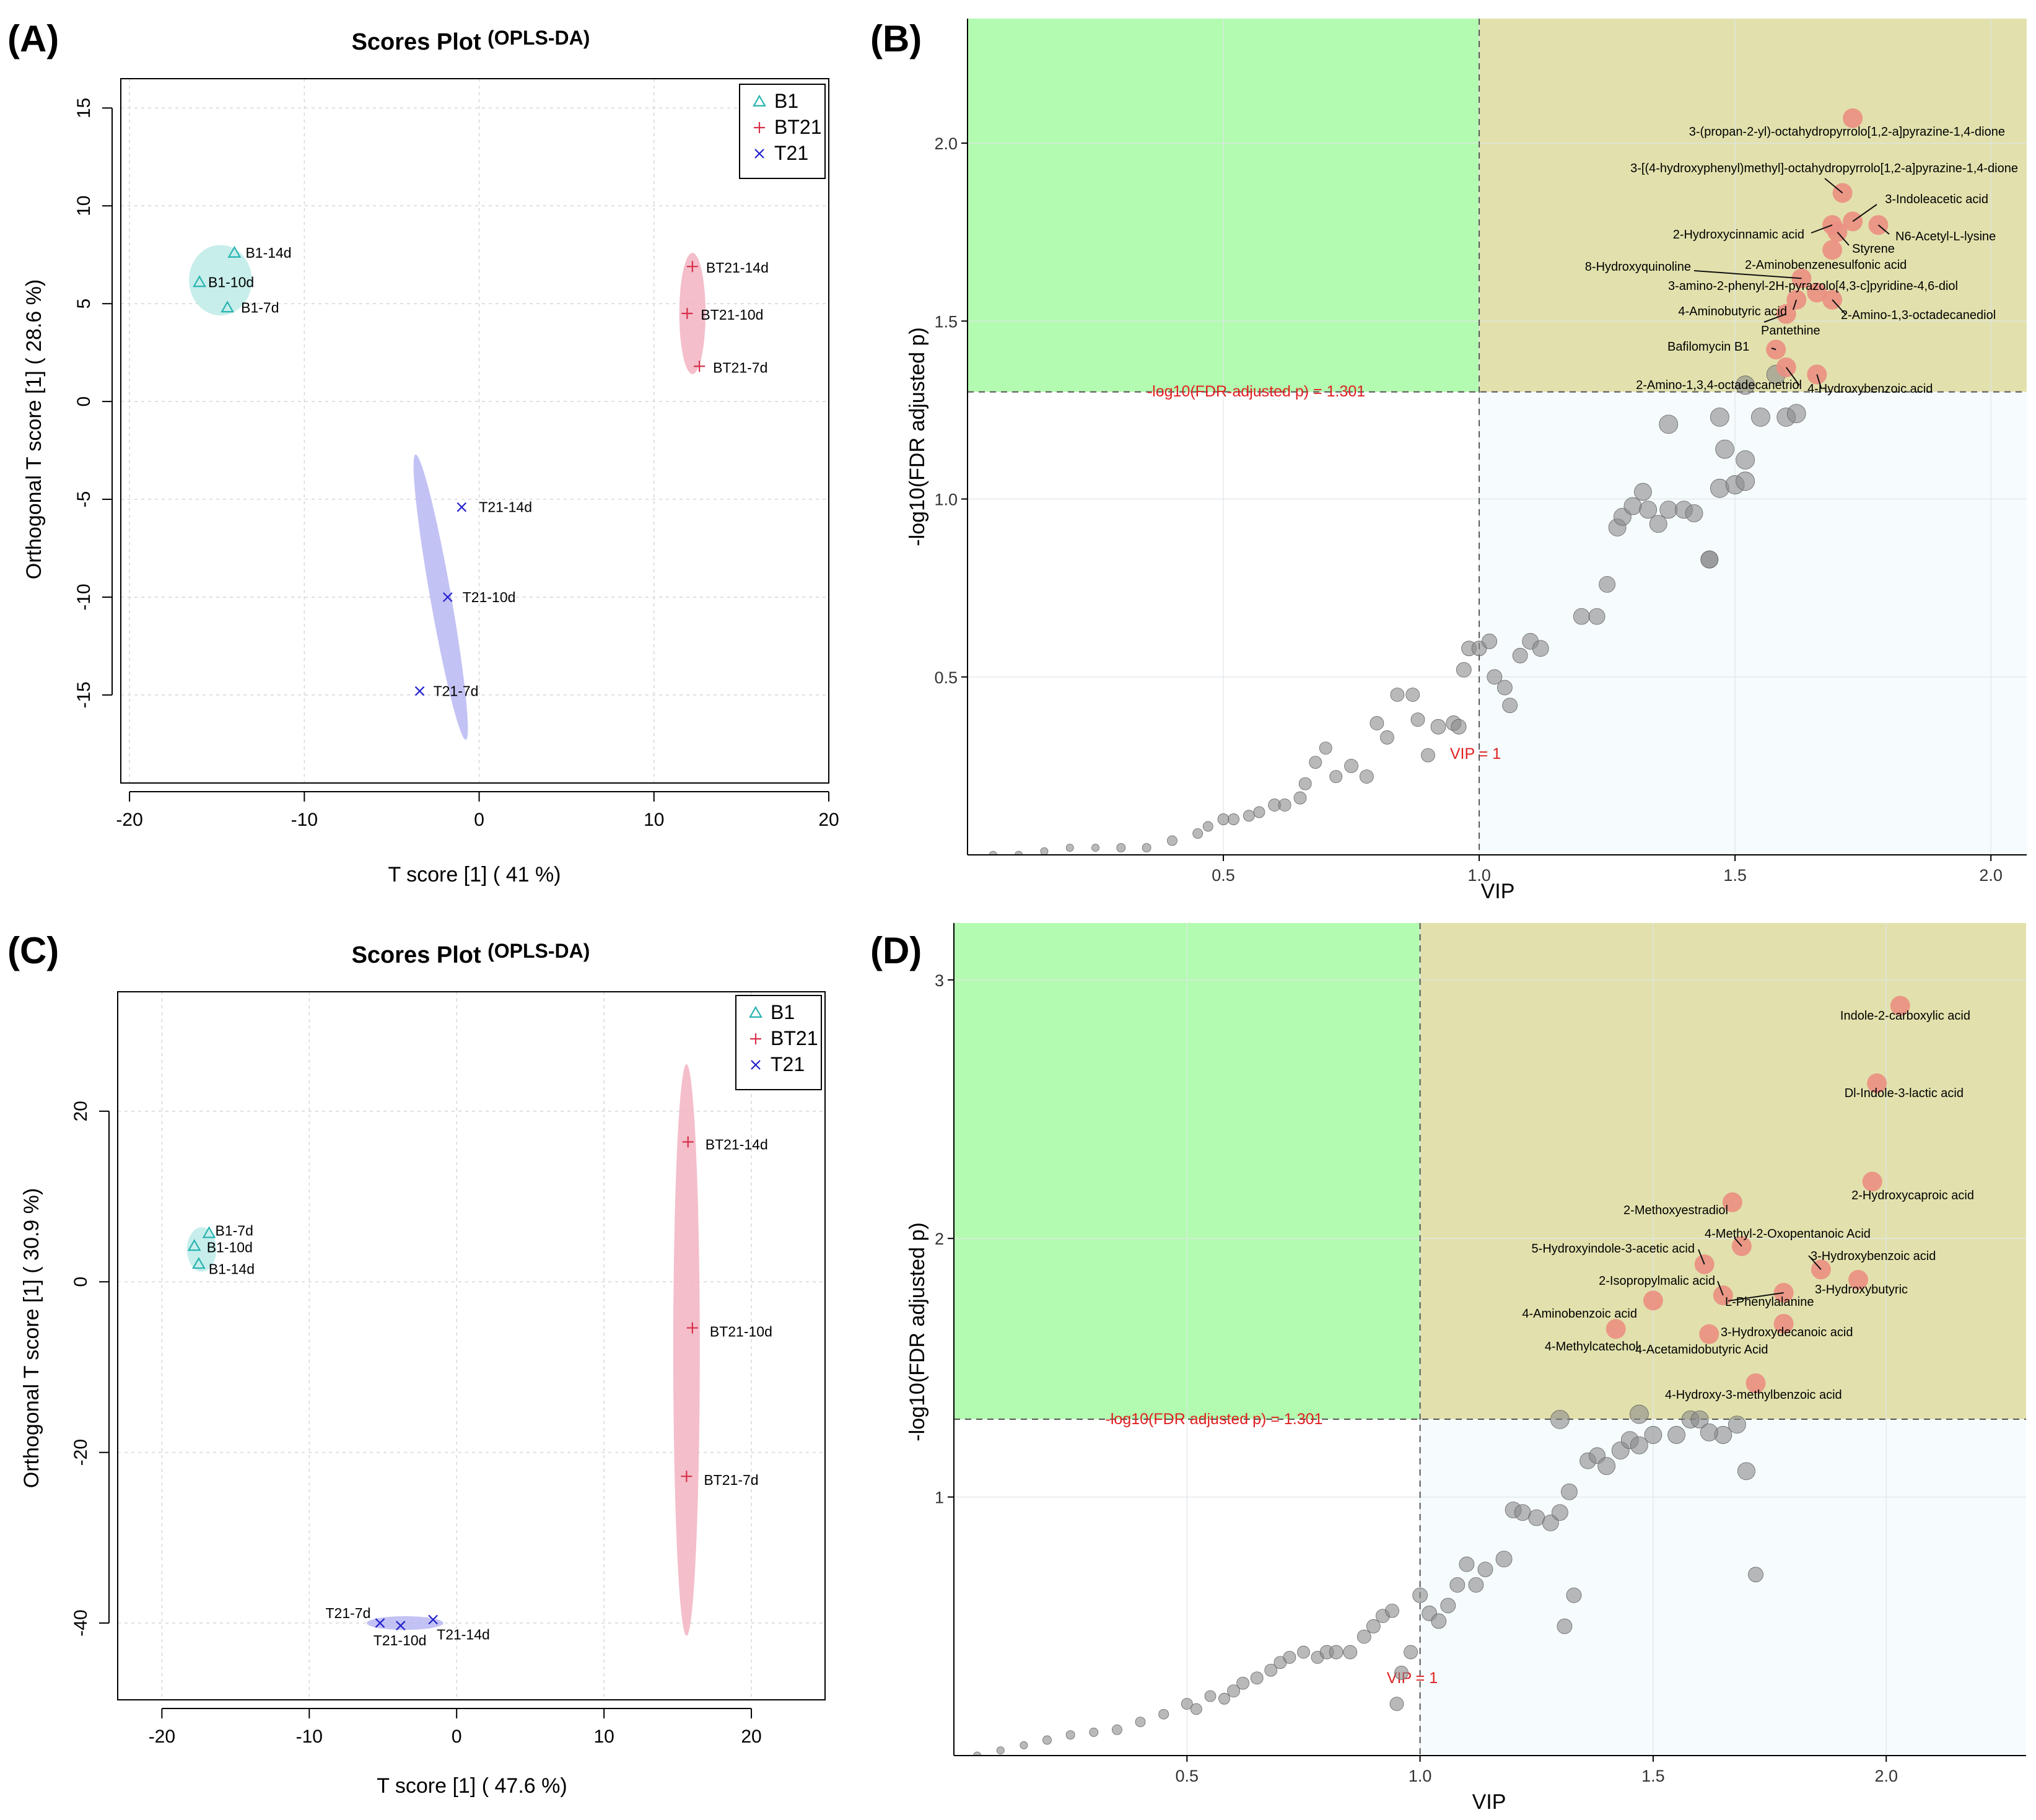 This screenshot has height=1820, width=2036. Describe the element at coordinates (1753, 1395) in the screenshot. I see `panel-d-metabolite-label: 4-Hydroxy-3-methylbenzoic acid` at that location.